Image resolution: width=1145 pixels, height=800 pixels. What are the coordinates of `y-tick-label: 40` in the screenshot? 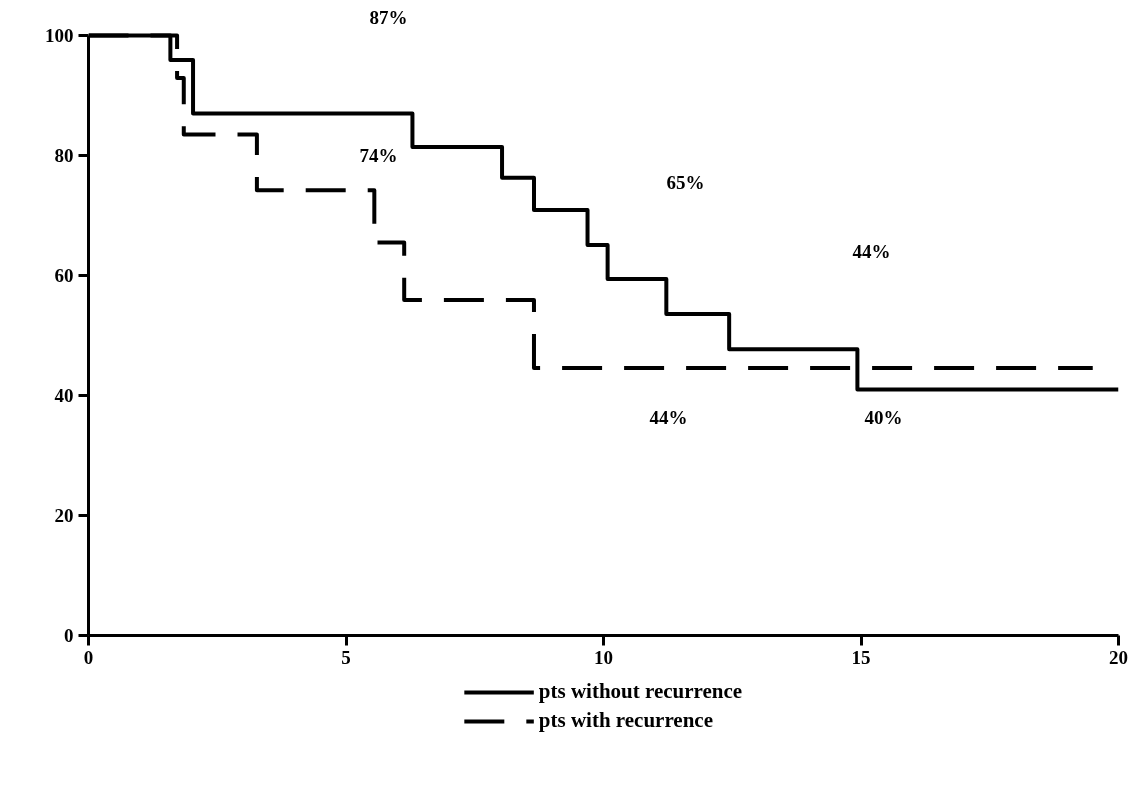 It's located at (64, 395).